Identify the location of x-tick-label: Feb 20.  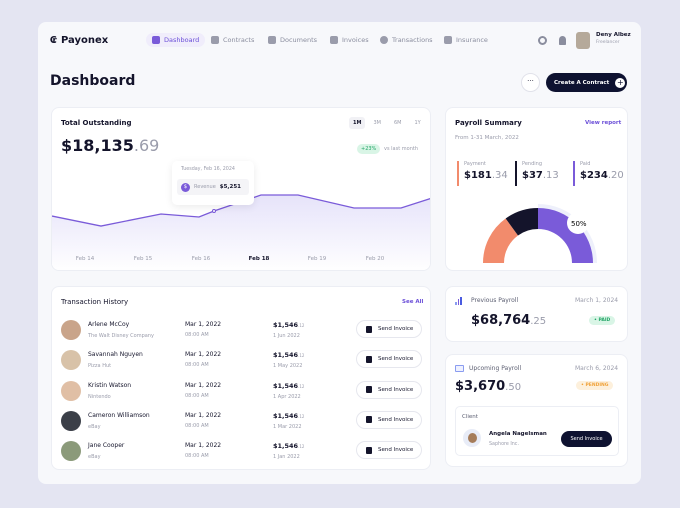
(375, 259).